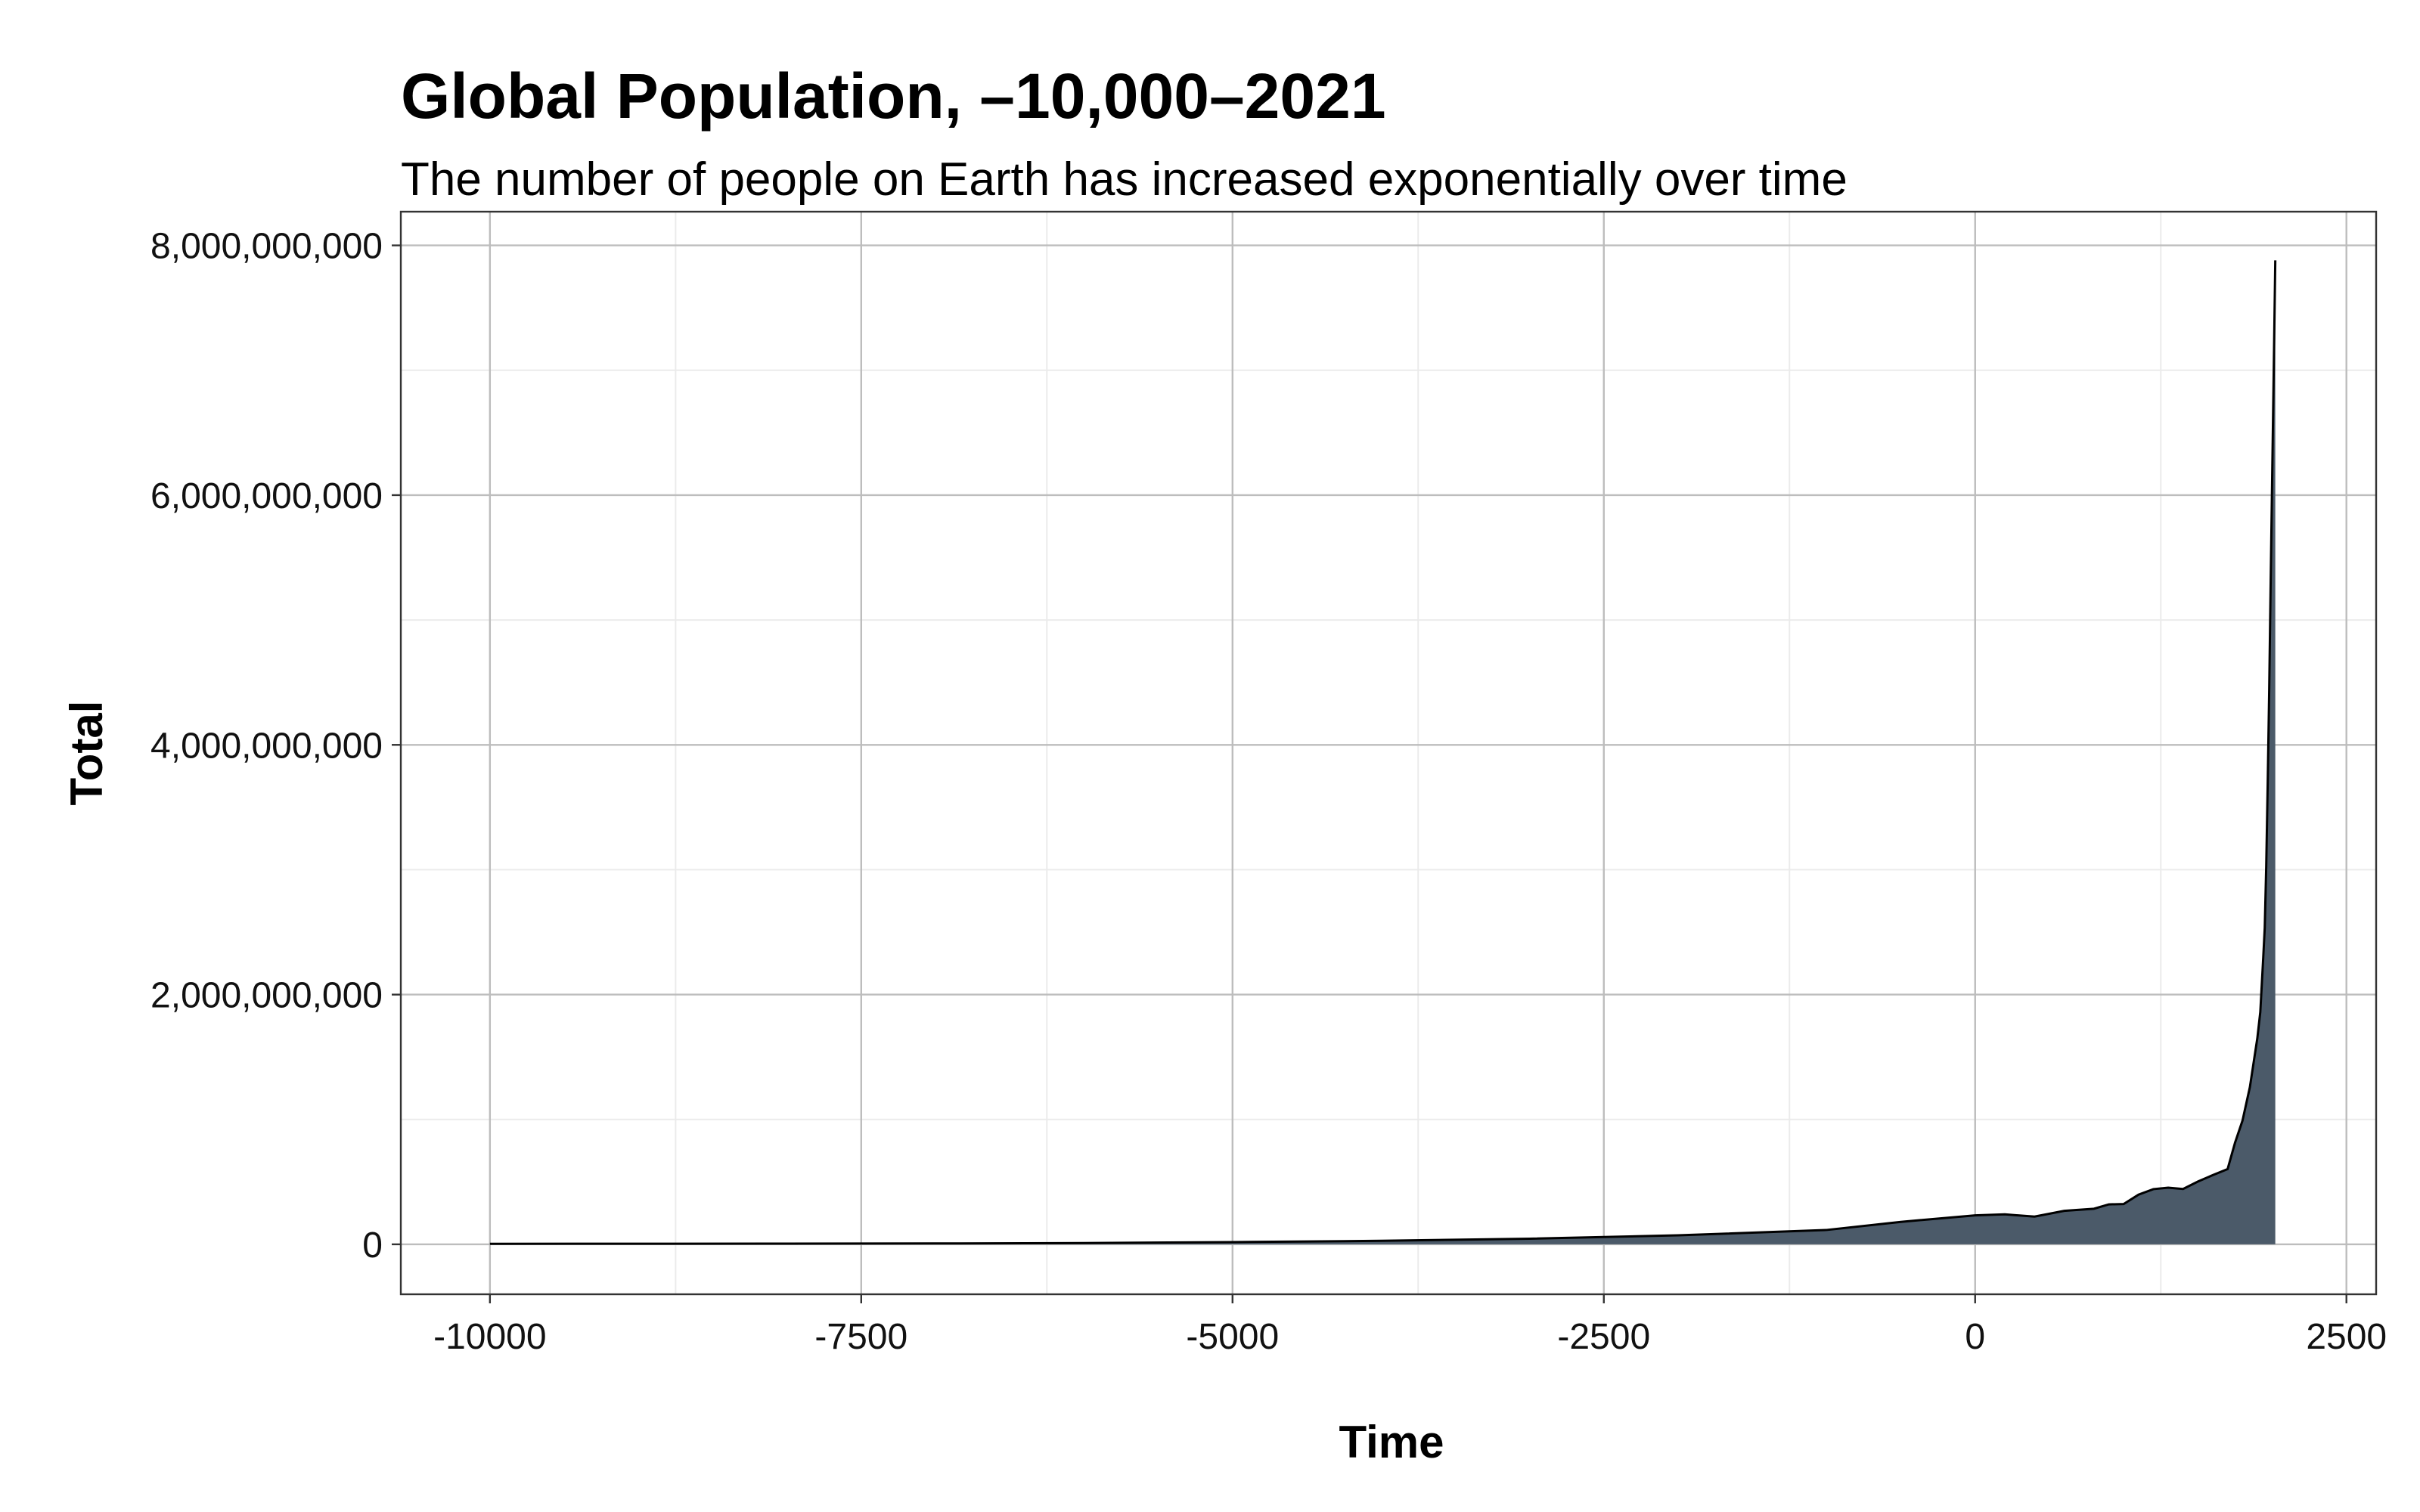 Image resolution: width=2420 pixels, height=1512 pixels. What do you see at coordinates (1391, 1442) in the screenshot?
I see `x-axis-title: Time` at bounding box center [1391, 1442].